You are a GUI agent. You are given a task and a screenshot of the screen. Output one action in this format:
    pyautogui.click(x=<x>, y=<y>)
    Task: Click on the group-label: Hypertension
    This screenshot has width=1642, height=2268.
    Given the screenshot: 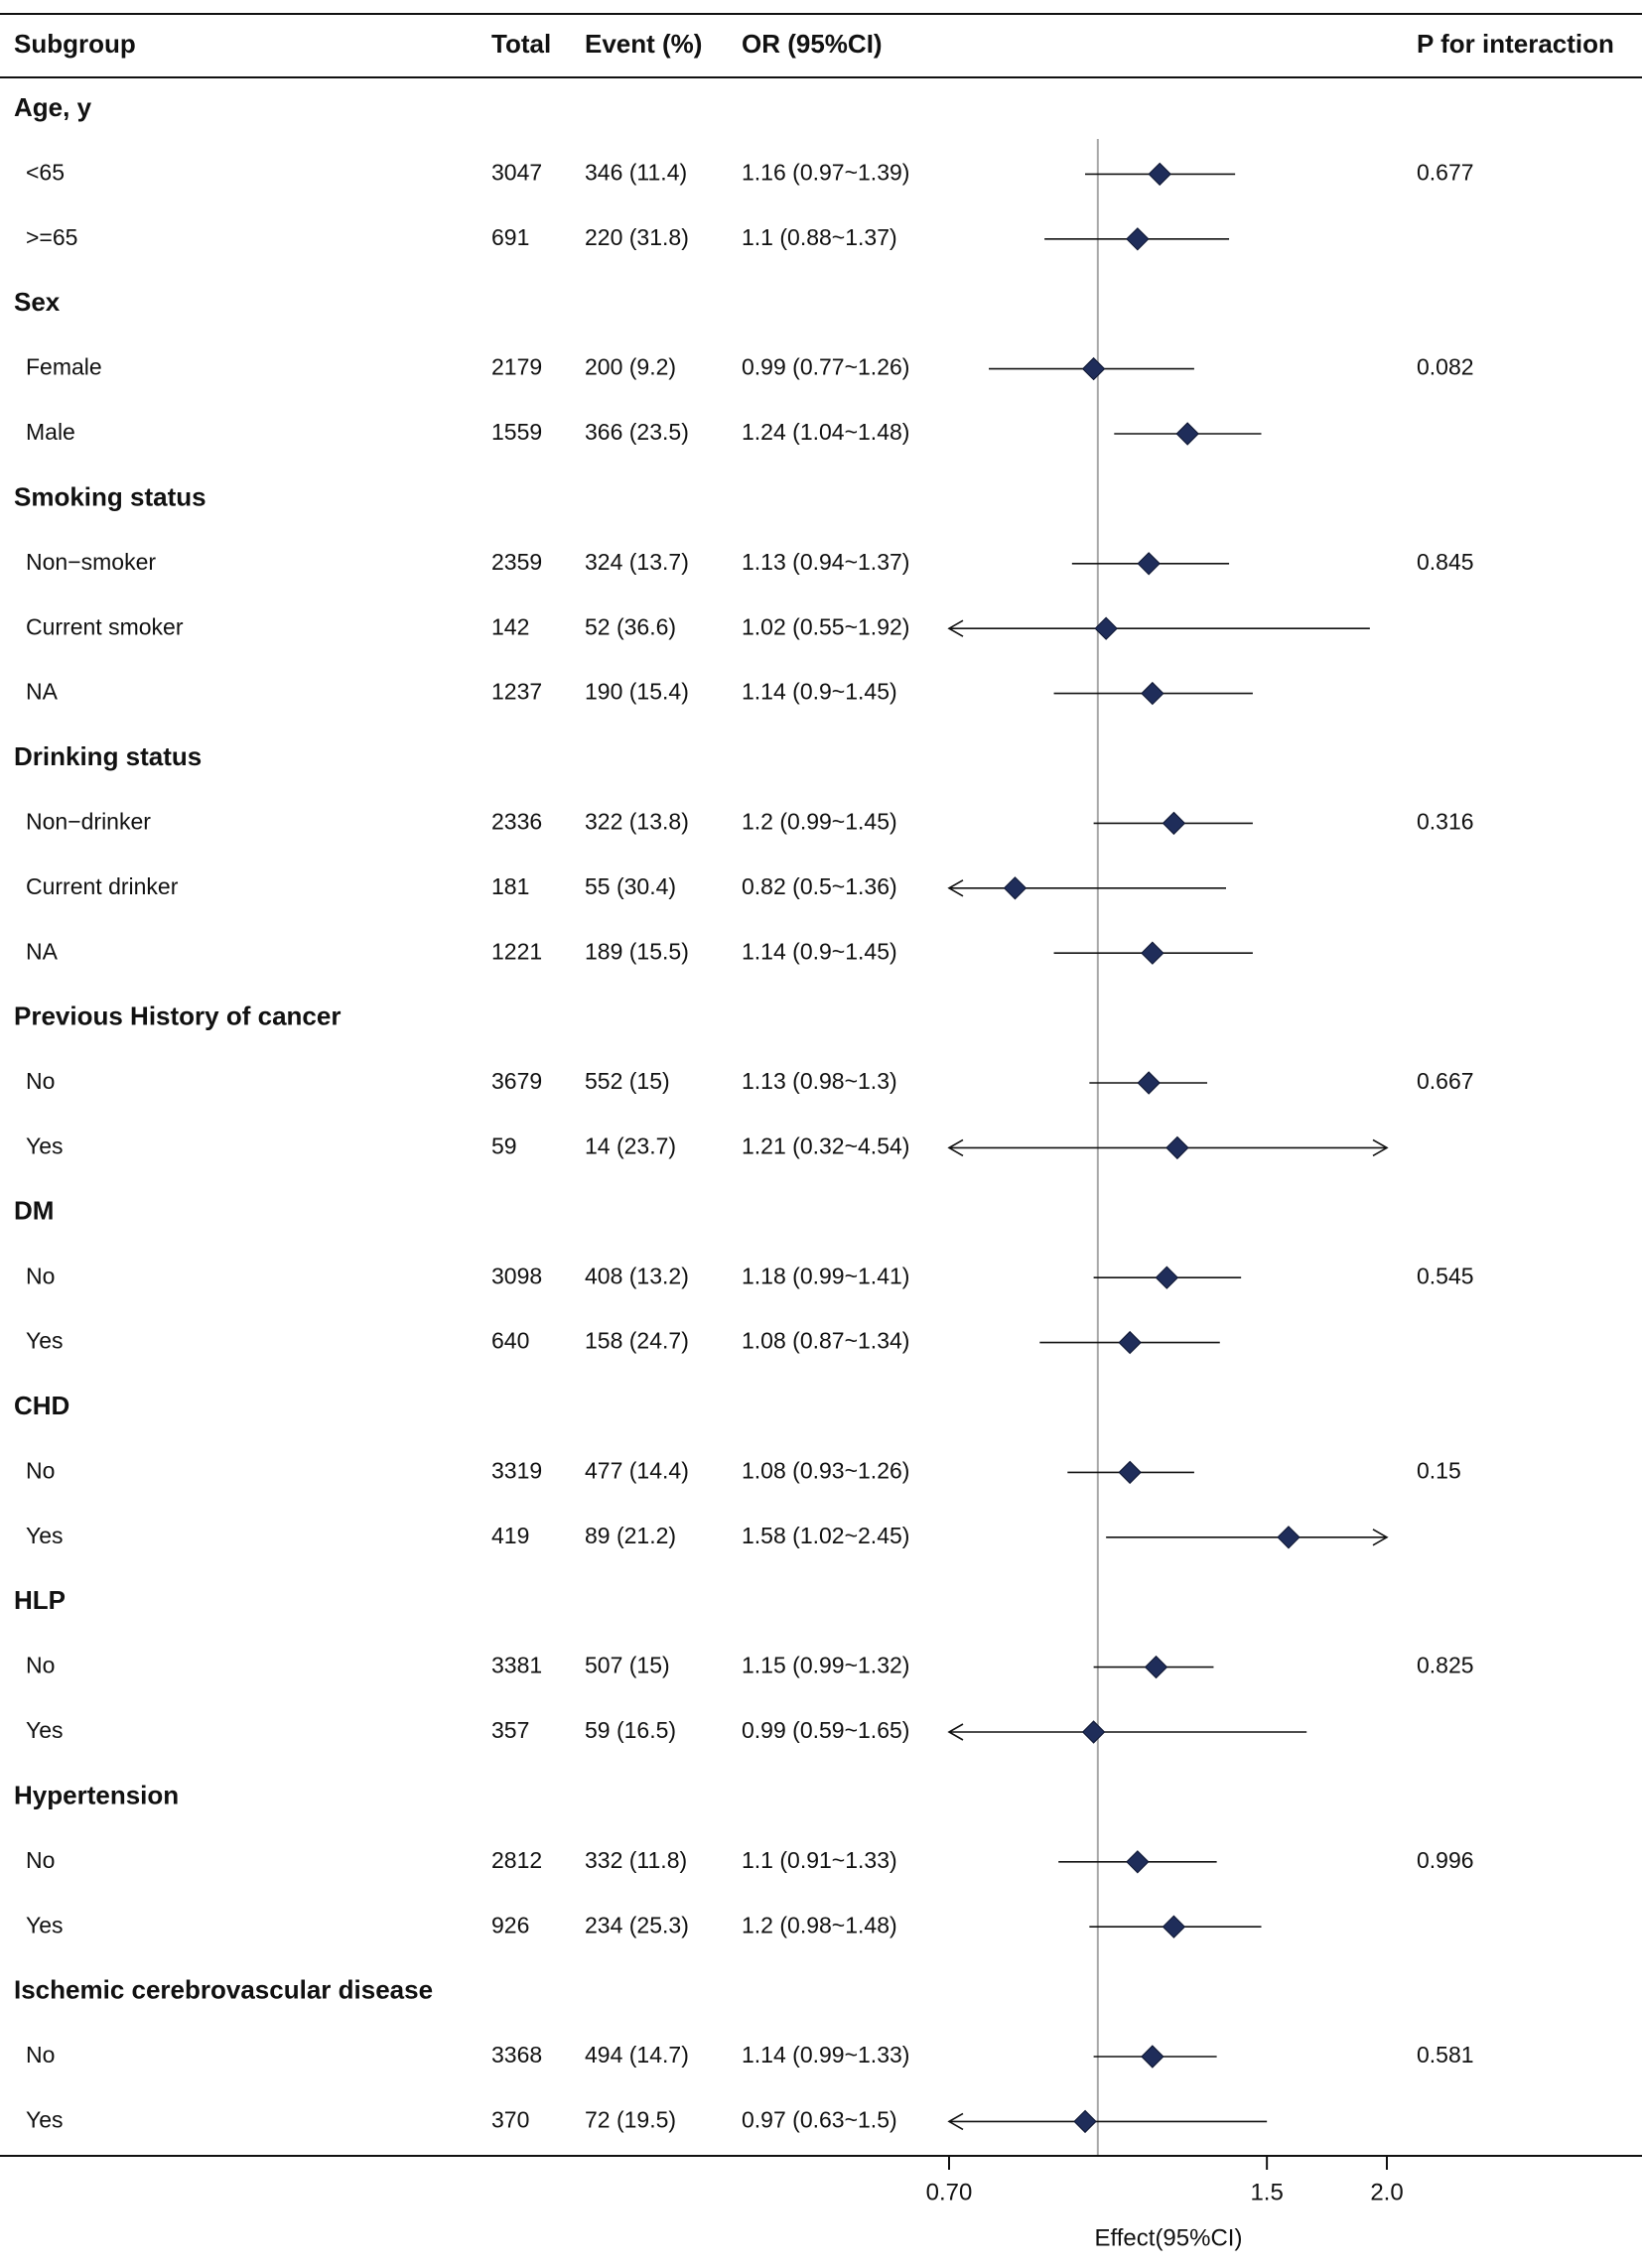 What is the action you would take?
    pyautogui.click(x=96, y=1795)
    